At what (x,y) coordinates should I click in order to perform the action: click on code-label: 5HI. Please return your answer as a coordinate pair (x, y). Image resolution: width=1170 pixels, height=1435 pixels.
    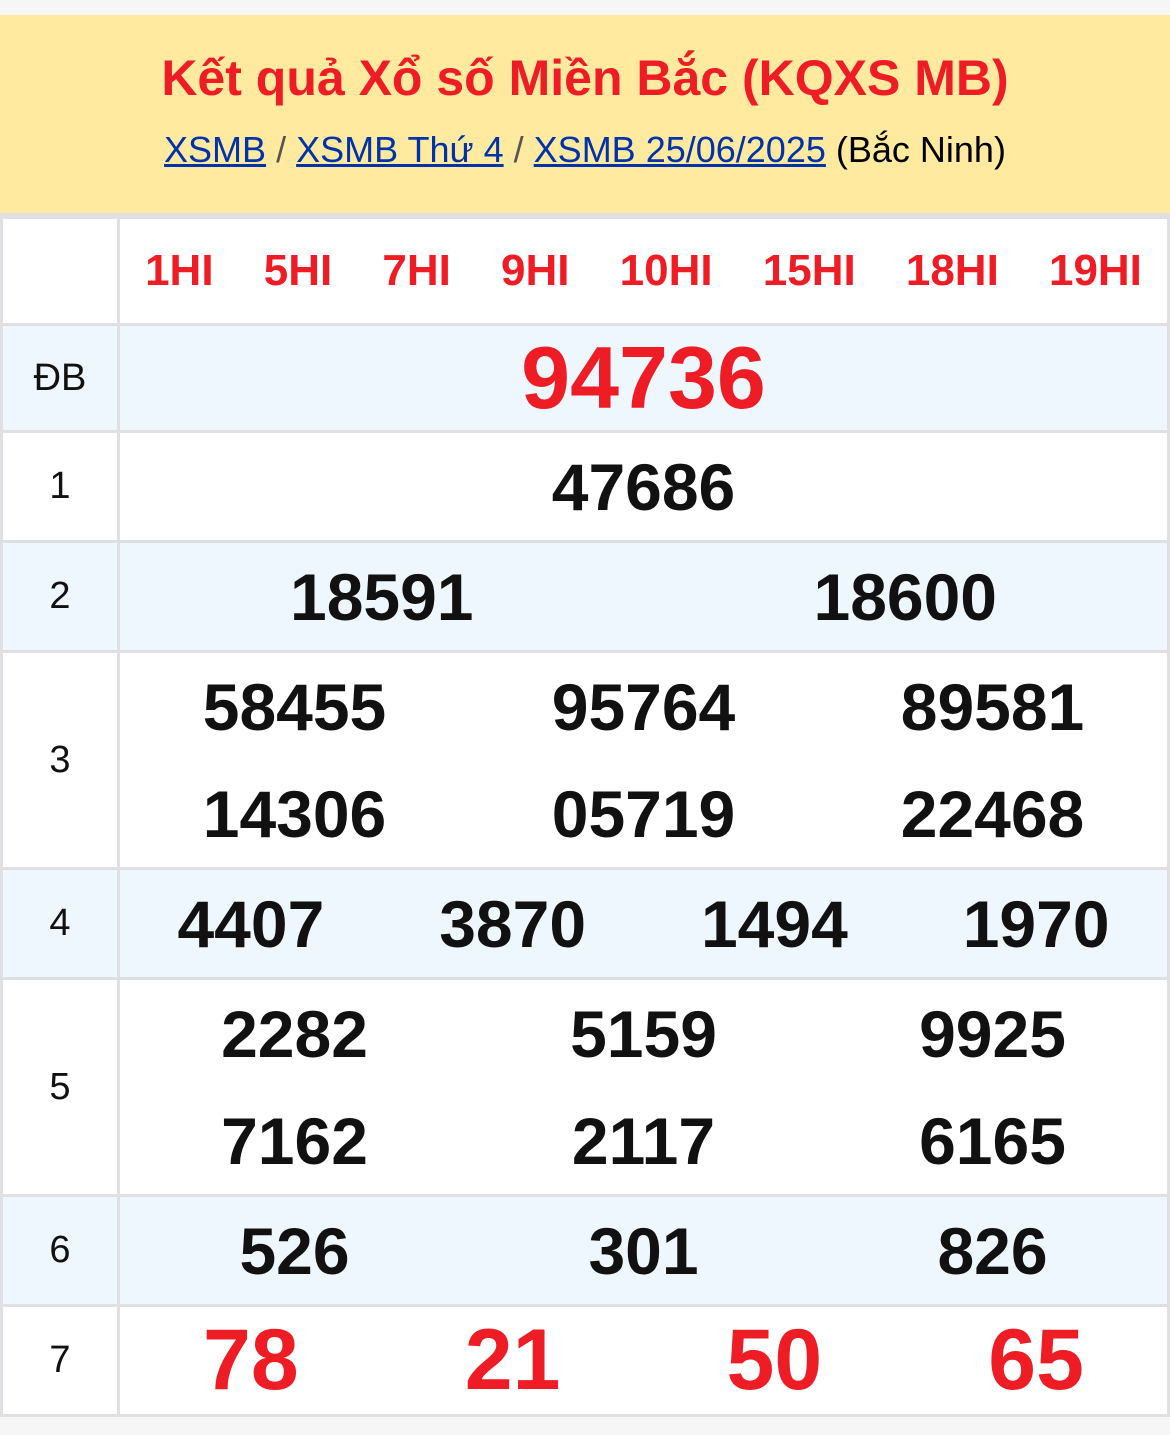
    Looking at the image, I should click on (298, 270).